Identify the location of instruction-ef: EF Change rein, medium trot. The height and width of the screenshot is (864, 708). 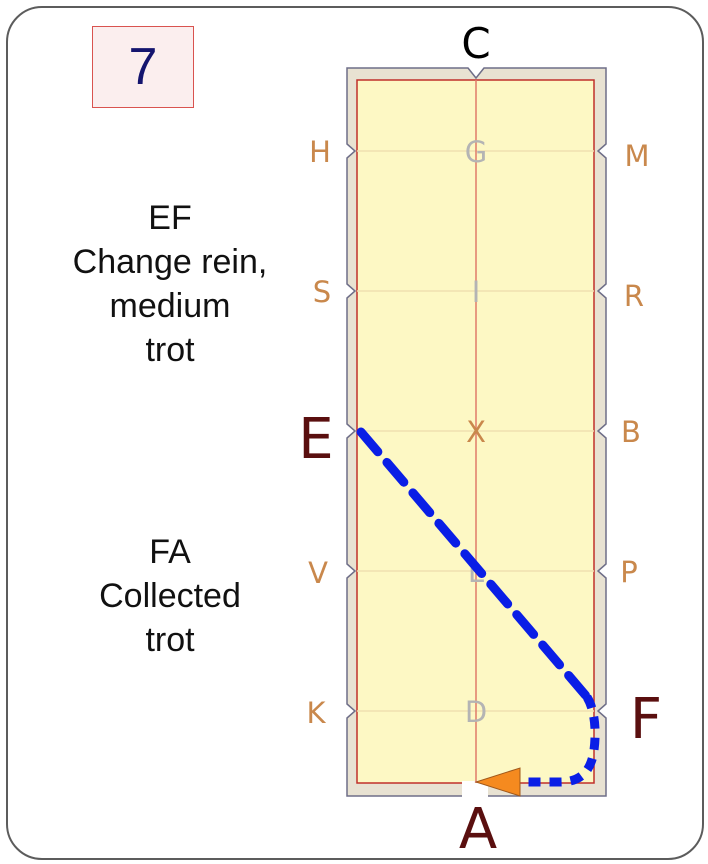
(170, 284).